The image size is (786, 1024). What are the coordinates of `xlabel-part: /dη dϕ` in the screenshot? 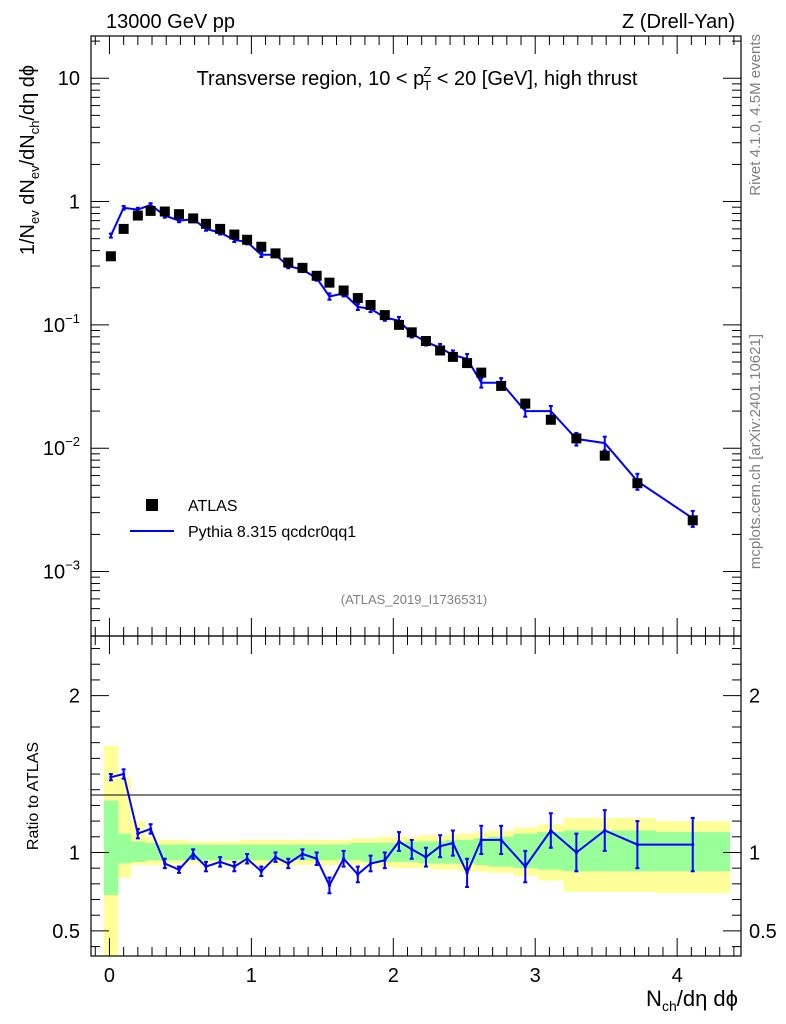 It's located at (707, 998).